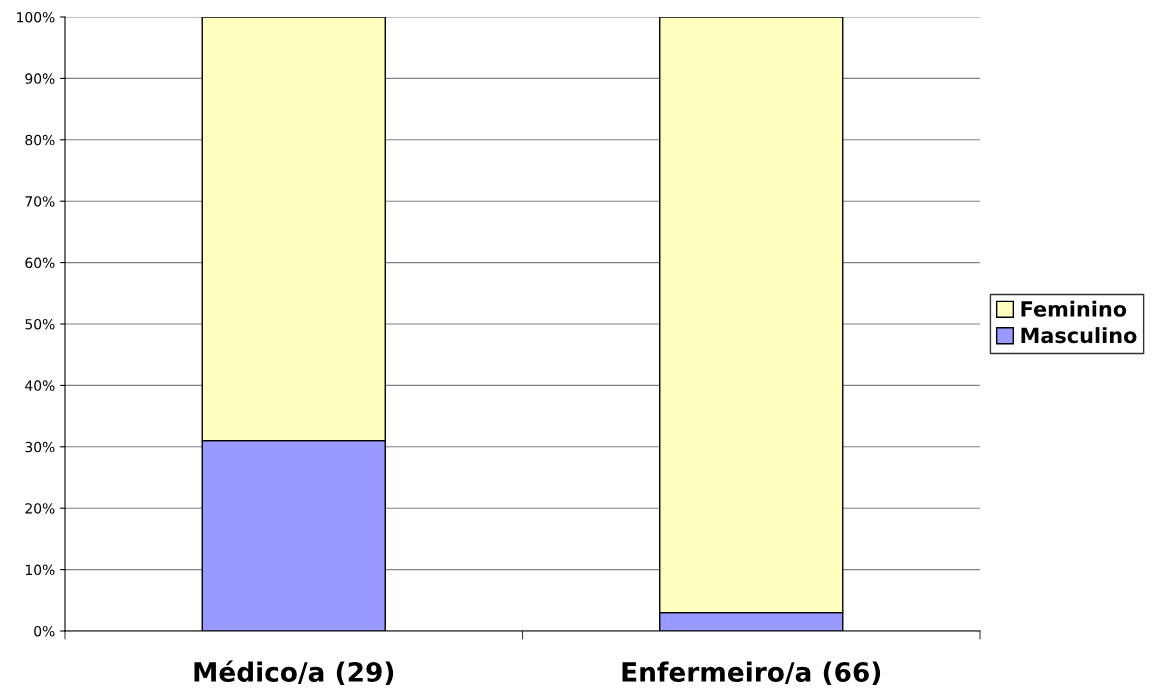 Image resolution: width=1170 pixels, height=698 pixels. I want to click on y-tick-label: 70%, so click(40, 201).